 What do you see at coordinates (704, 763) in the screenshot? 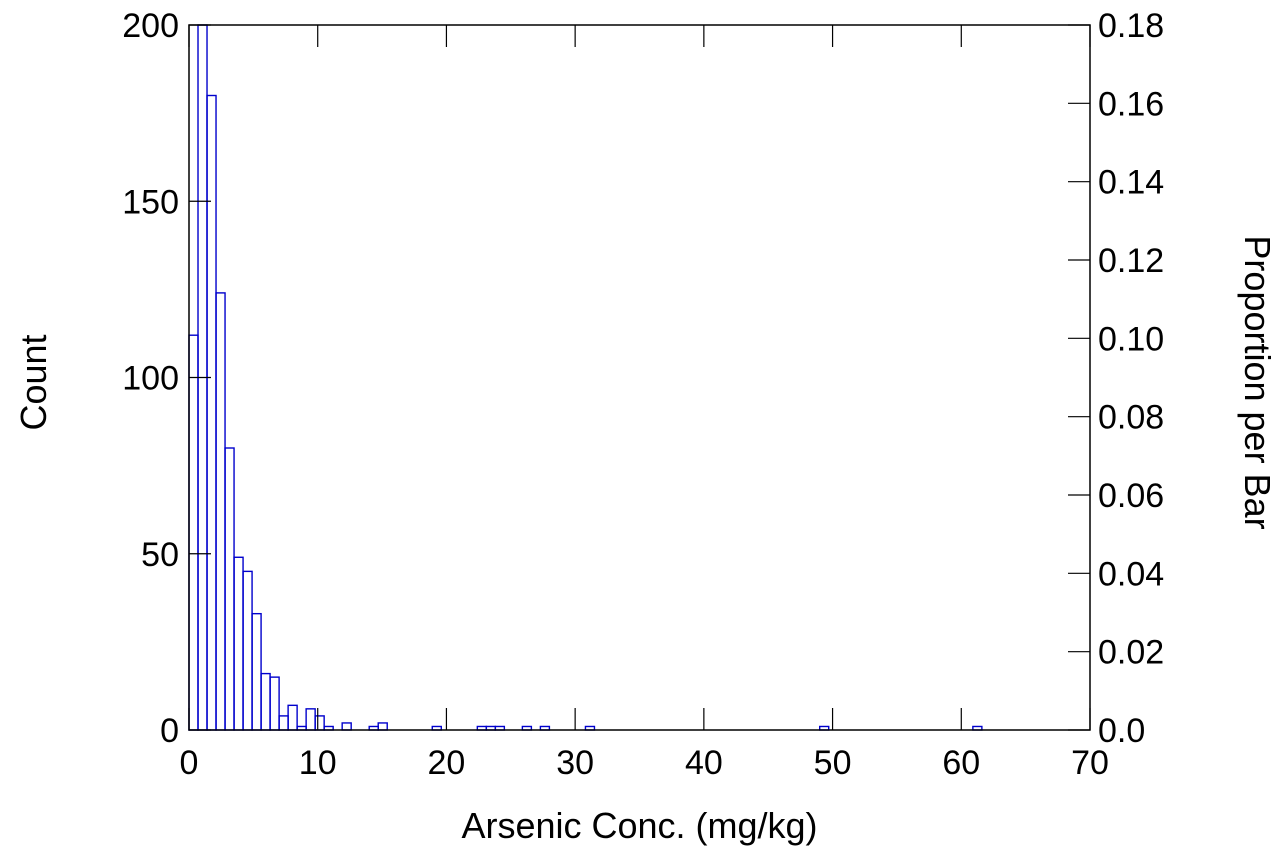
I see `x-tick-label-4: 40` at bounding box center [704, 763].